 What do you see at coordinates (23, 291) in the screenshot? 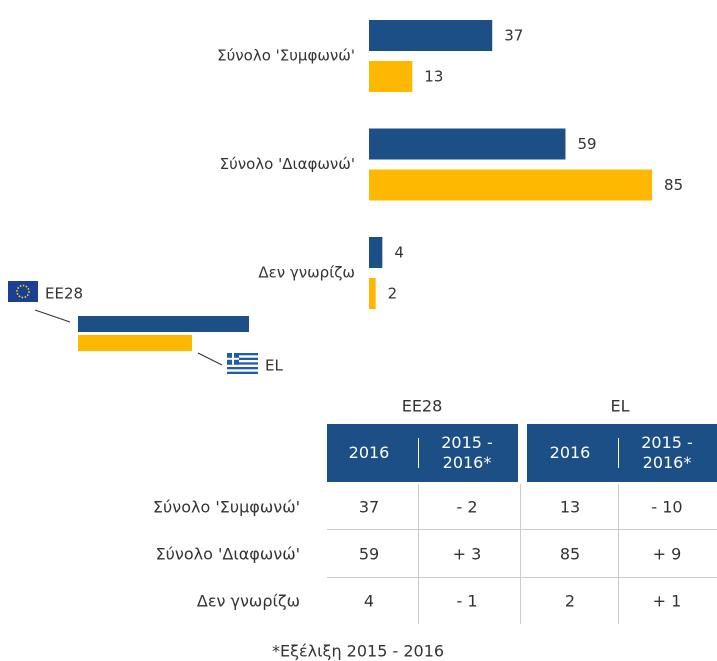
I see `eu-flag` at bounding box center [23, 291].